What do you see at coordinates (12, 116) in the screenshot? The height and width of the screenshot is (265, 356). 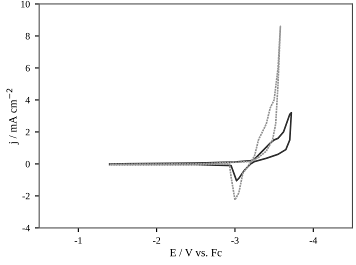 I see `y-axis-title: j / mA cm$^{−2}$` at bounding box center [12, 116].